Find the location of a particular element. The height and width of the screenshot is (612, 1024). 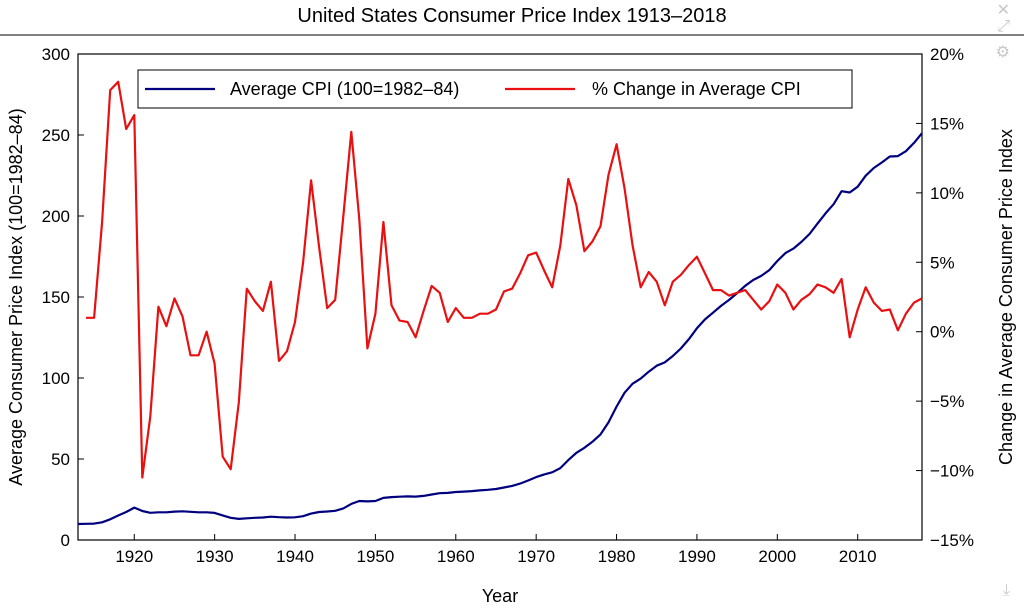

y-left-tick-label: 250 is located at coordinates (56, 135).